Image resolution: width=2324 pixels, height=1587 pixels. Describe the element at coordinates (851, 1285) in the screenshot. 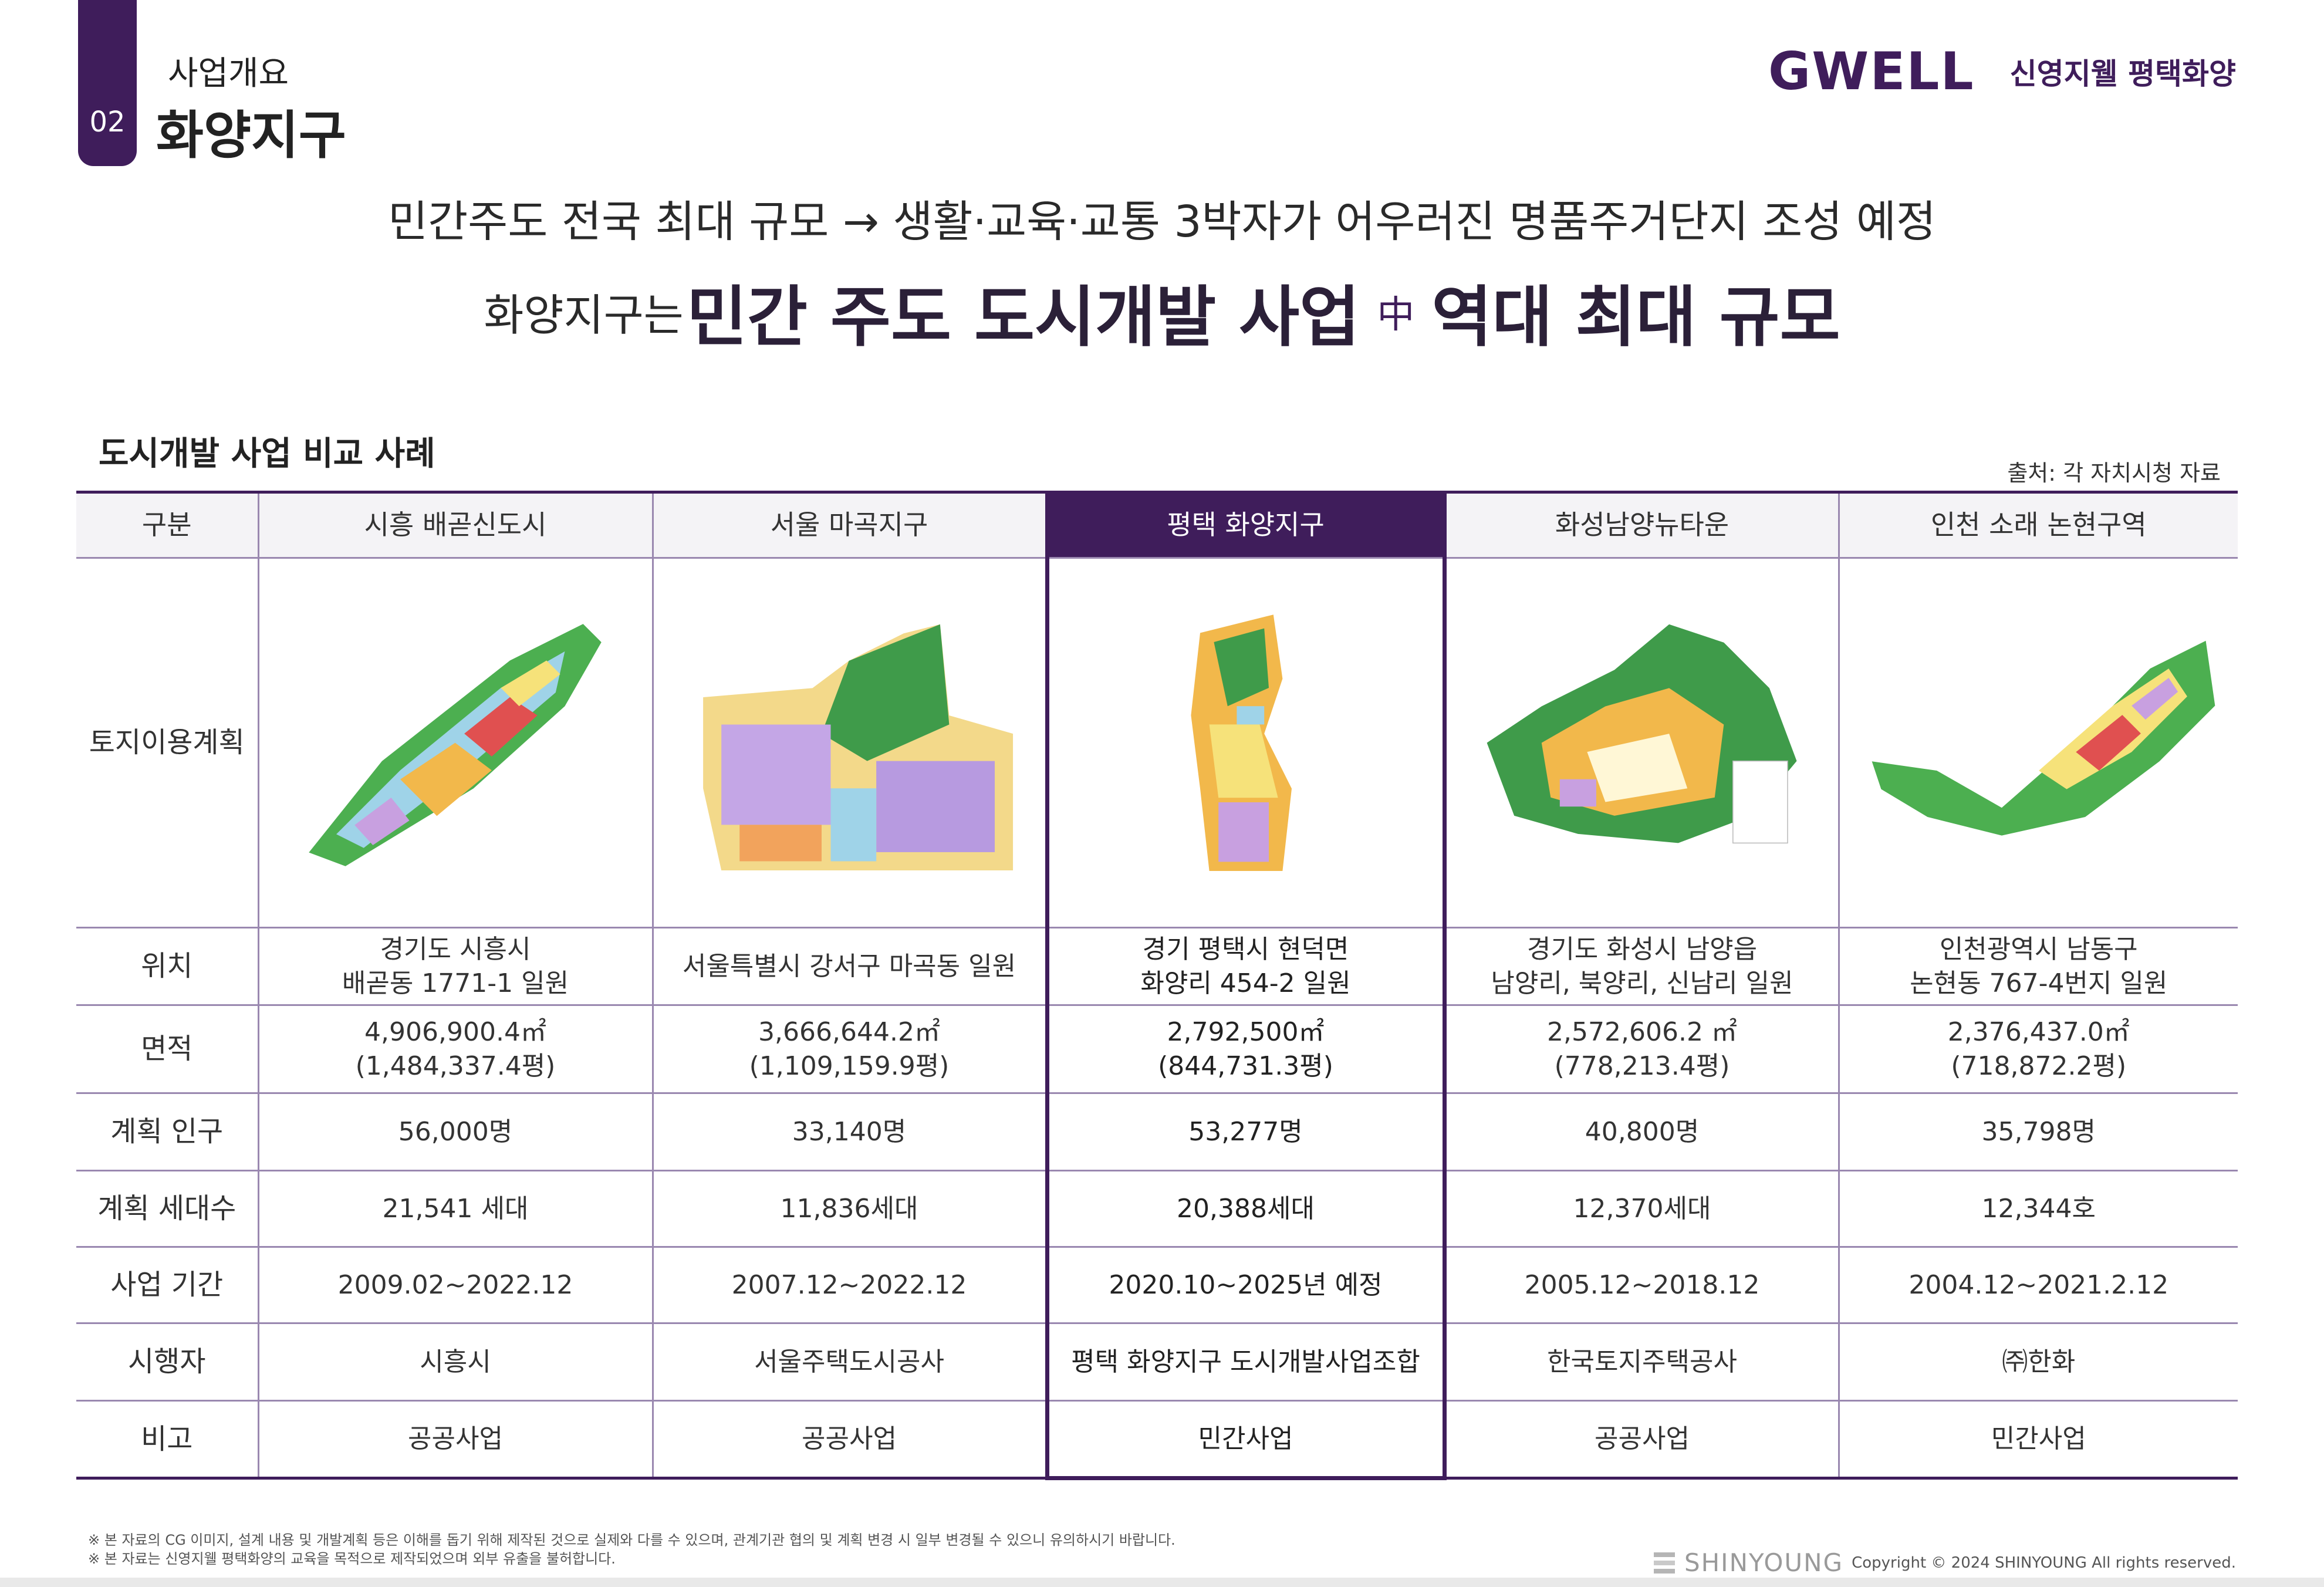

I see `table-cell: 2007.12~2022.12` at that location.